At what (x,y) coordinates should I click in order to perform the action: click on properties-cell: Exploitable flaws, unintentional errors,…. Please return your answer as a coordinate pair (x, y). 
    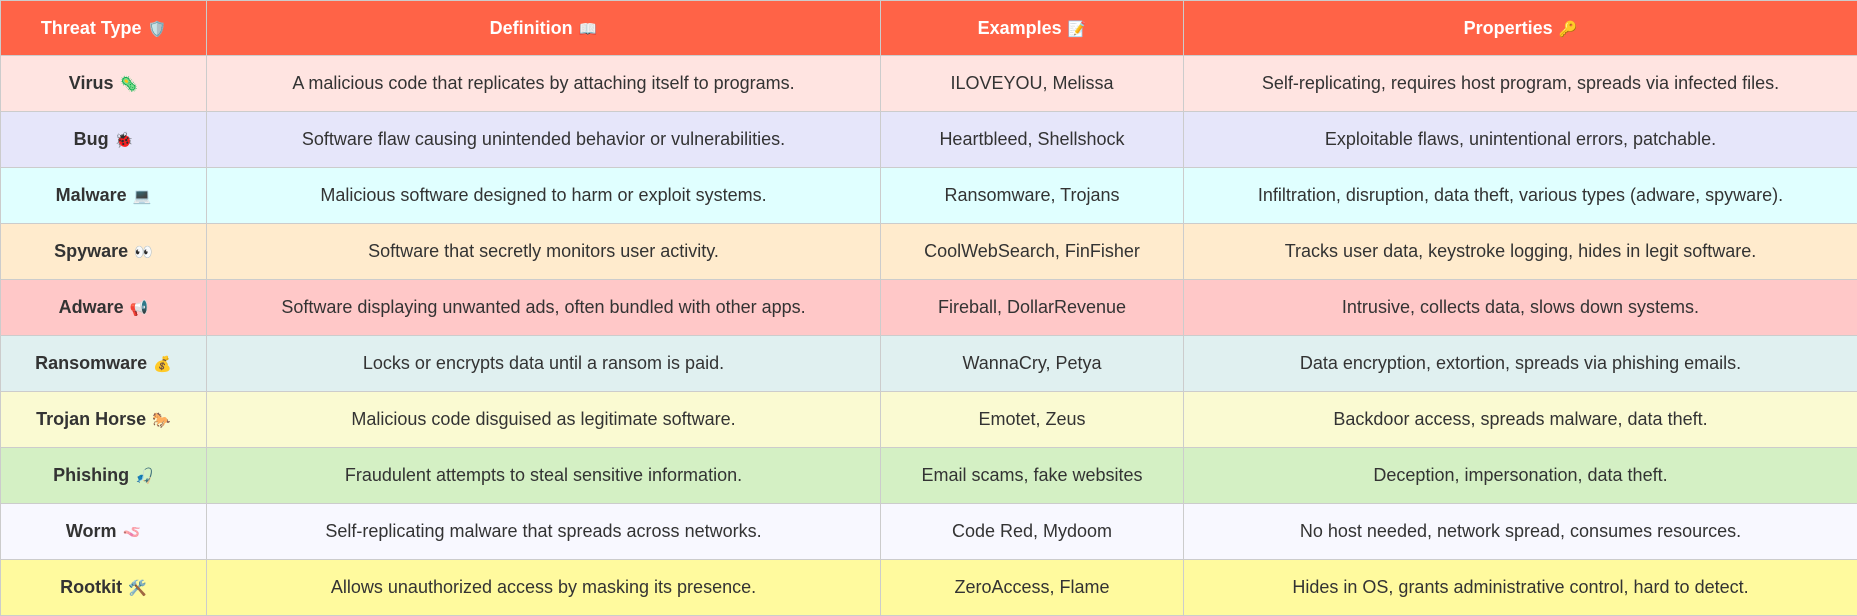
    Looking at the image, I should click on (1520, 140).